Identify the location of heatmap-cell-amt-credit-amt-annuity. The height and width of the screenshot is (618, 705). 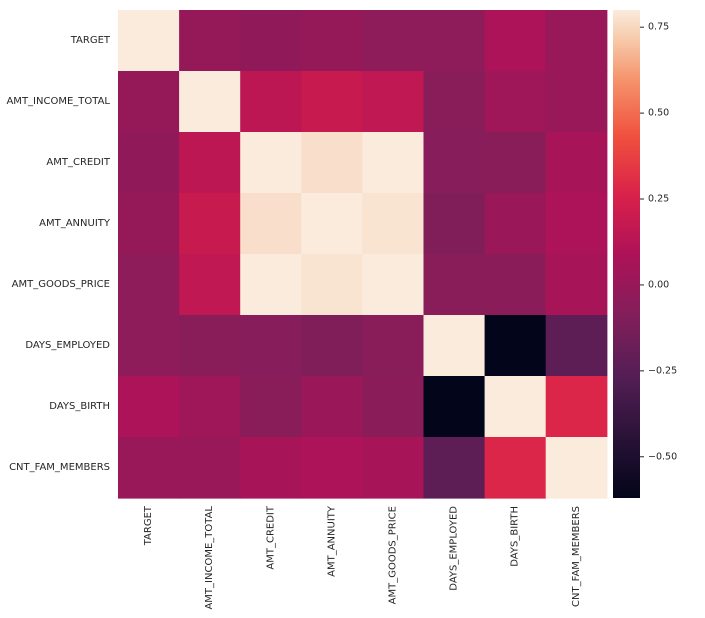
(332, 163).